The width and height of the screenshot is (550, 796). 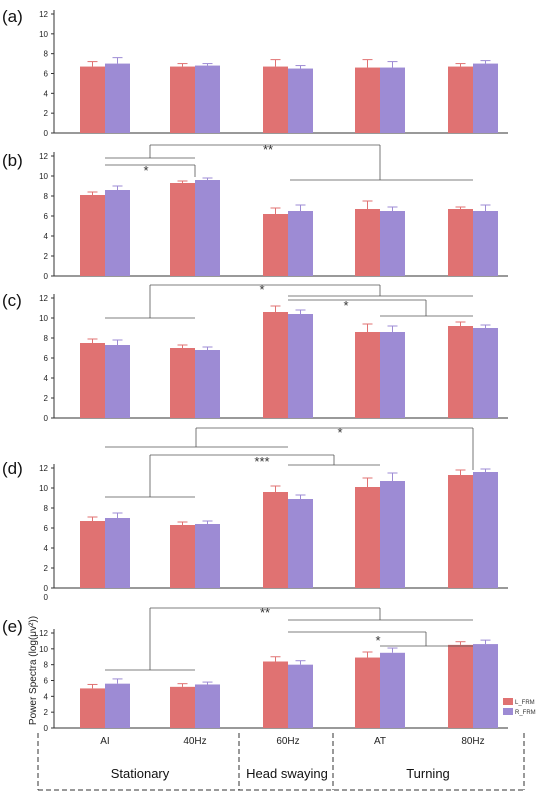 What do you see at coordinates (428, 773) in the screenshot?
I see `condition-group-label: Turning` at bounding box center [428, 773].